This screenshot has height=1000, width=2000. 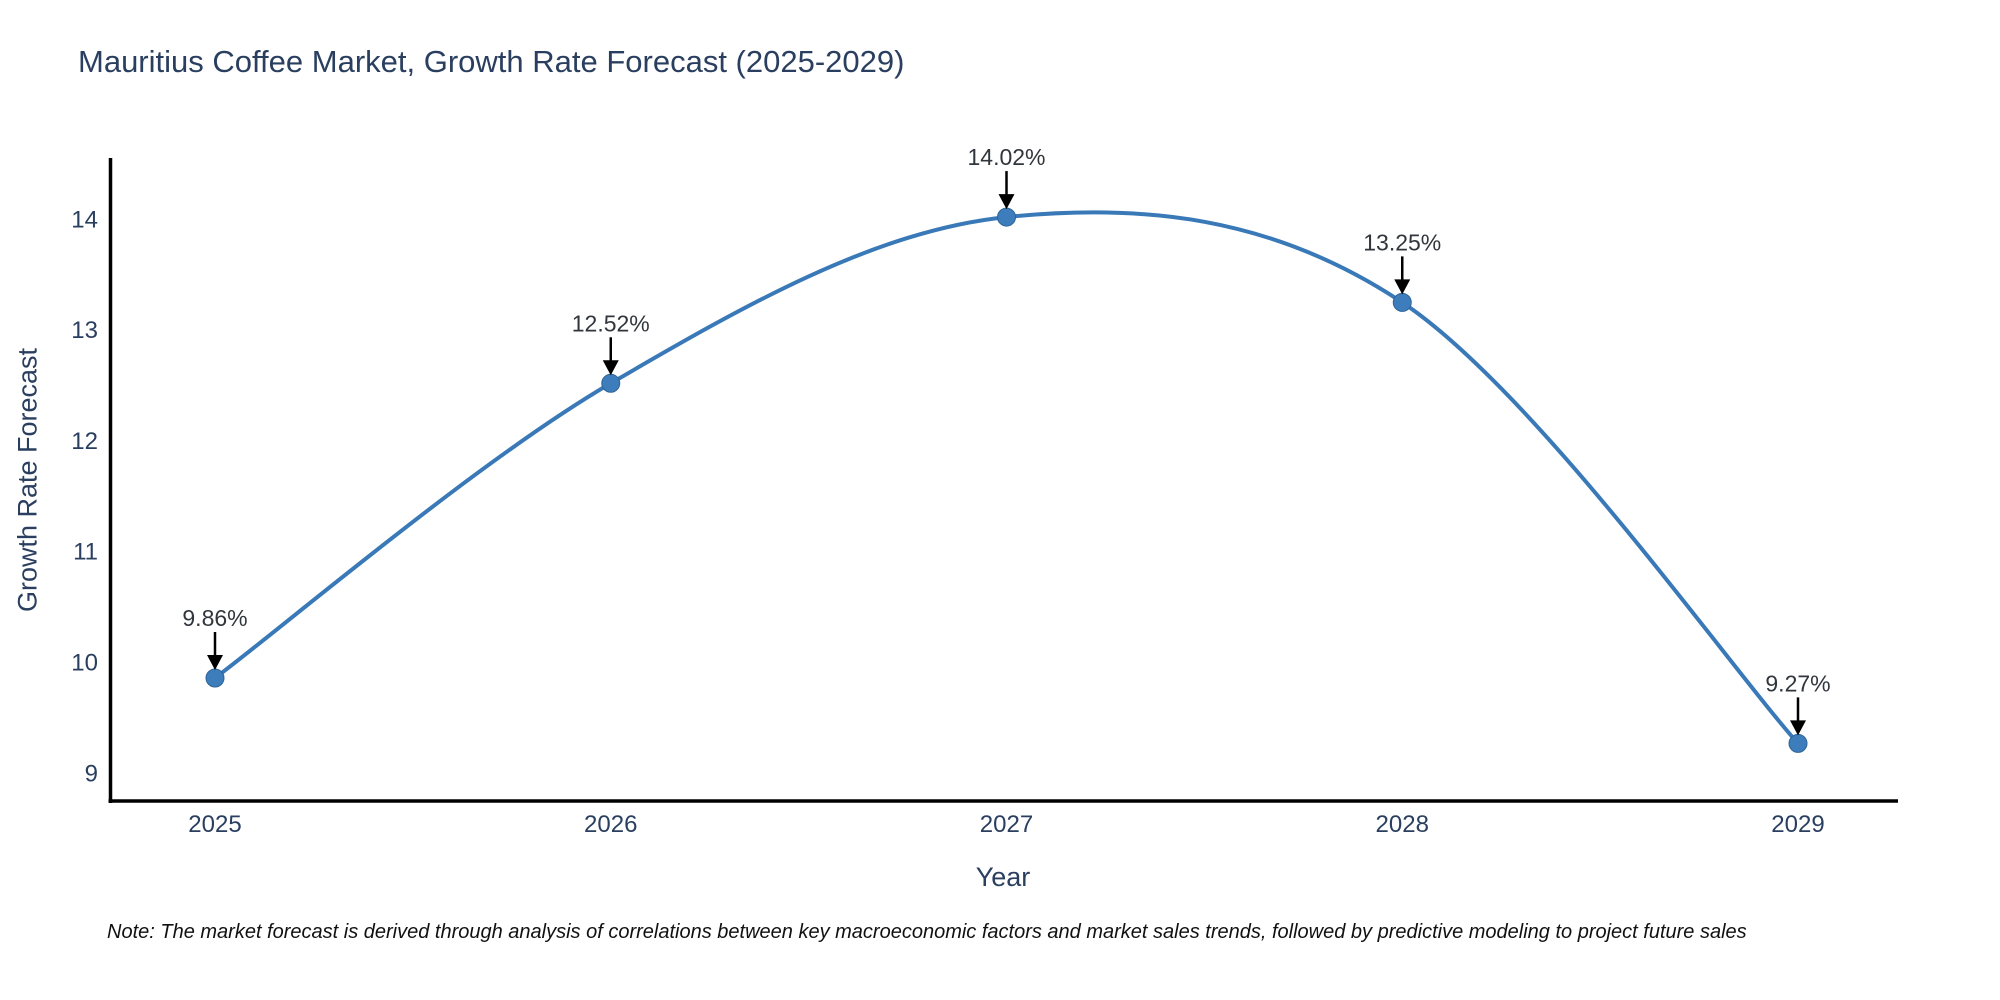 What do you see at coordinates (84, 330) in the screenshot?
I see `y-tick-label: 13` at bounding box center [84, 330].